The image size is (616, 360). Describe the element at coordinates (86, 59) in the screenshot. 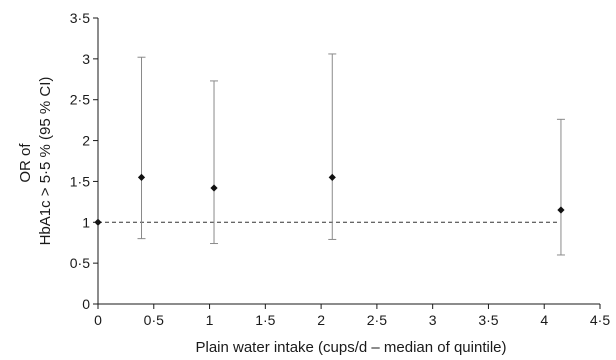

I see `y-tick-label: 3` at that location.